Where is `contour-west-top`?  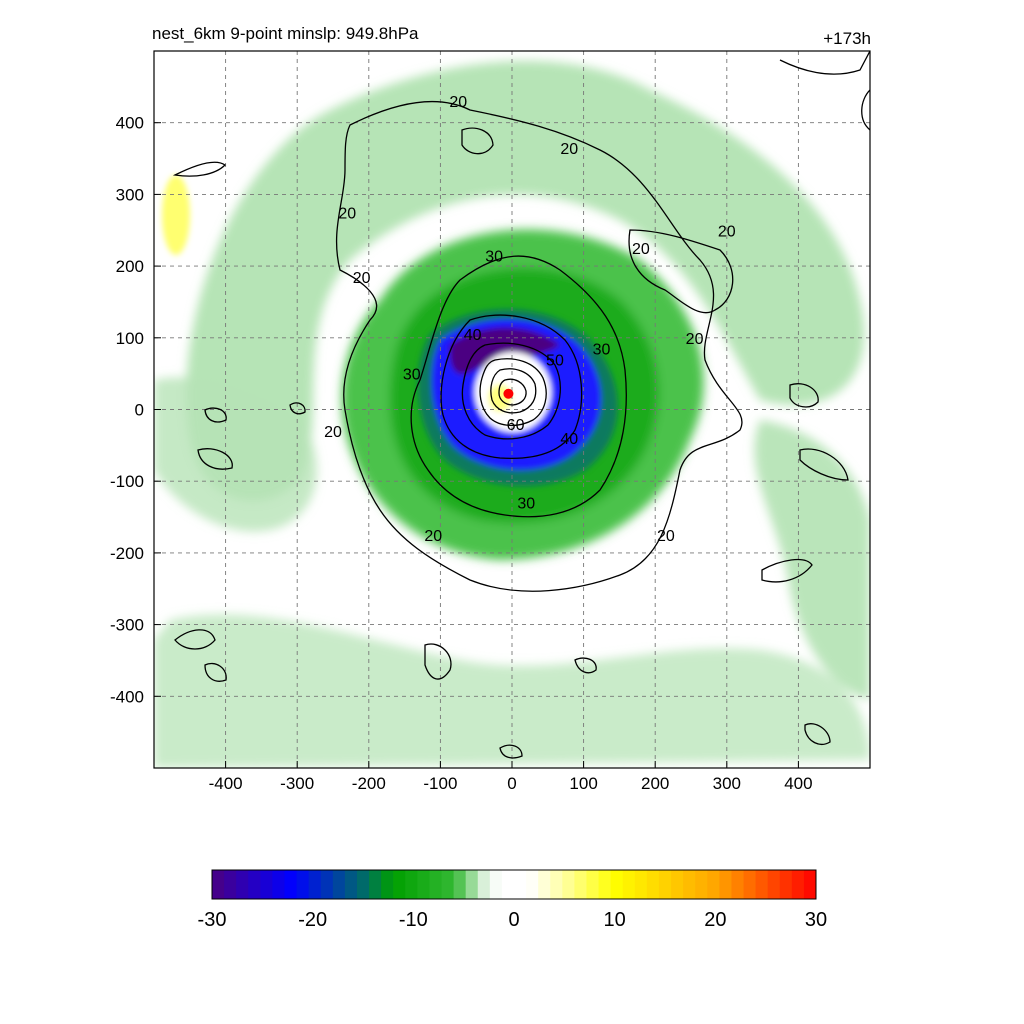
contour-west-top is located at coordinates (199, 169).